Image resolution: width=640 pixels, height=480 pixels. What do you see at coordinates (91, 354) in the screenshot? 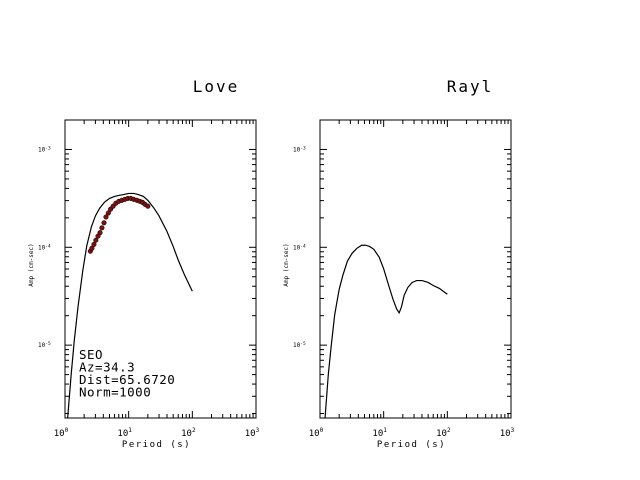
I see `station-annotation: SEO` at bounding box center [91, 354].